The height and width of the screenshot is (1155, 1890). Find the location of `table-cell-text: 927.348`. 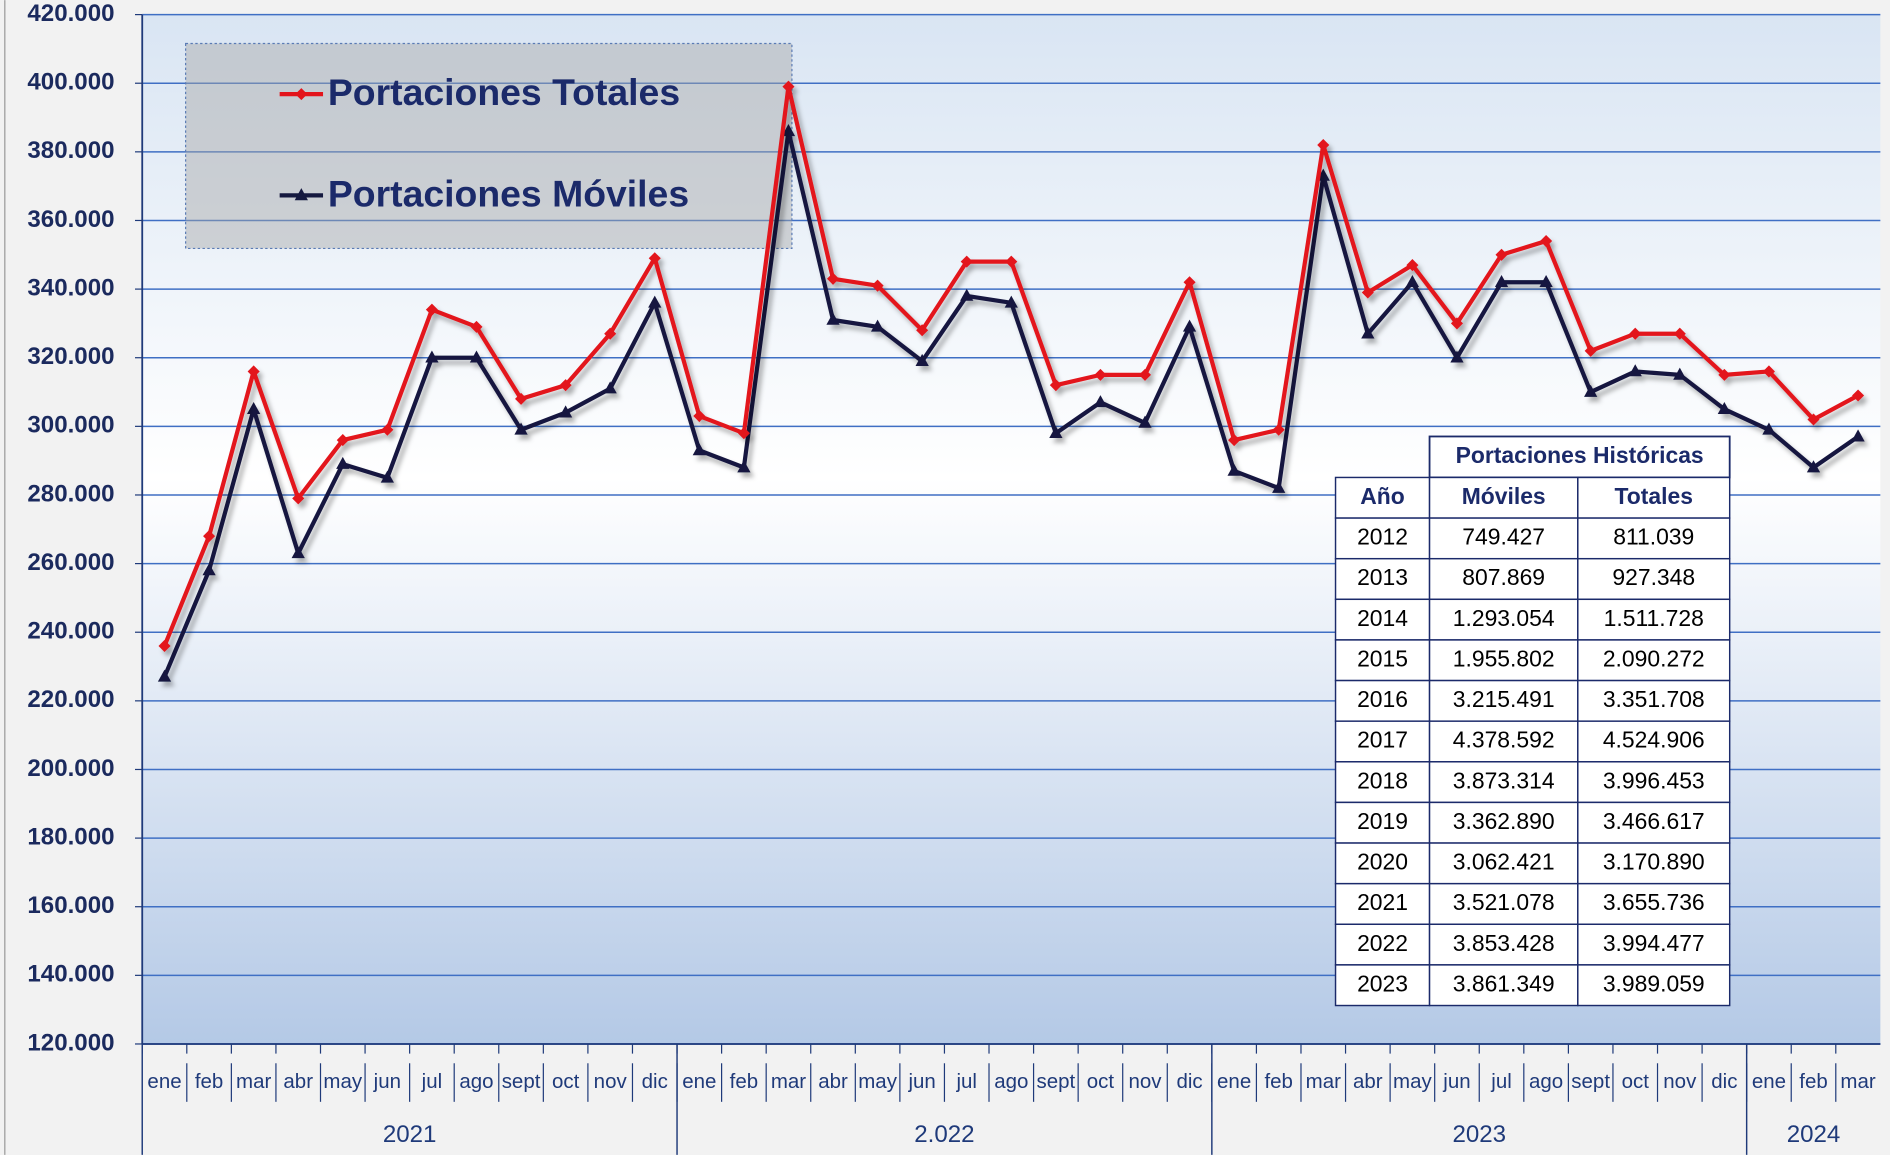

table-cell-text: 927.348 is located at coordinates (1653, 577).